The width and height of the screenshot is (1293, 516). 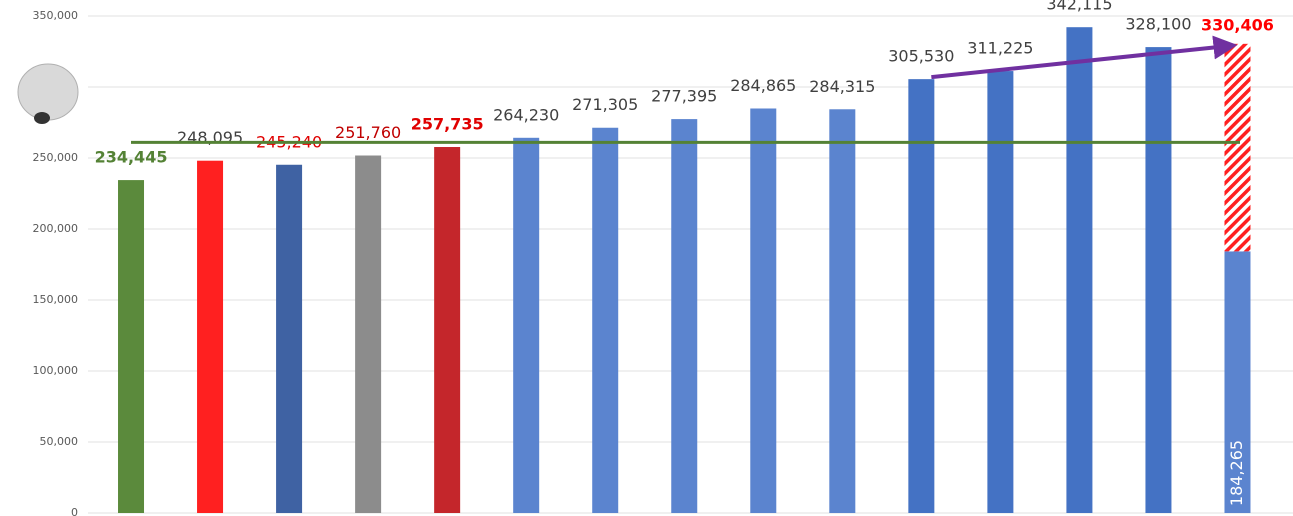 I want to click on projection-label: 330,406, so click(x=1237, y=24).